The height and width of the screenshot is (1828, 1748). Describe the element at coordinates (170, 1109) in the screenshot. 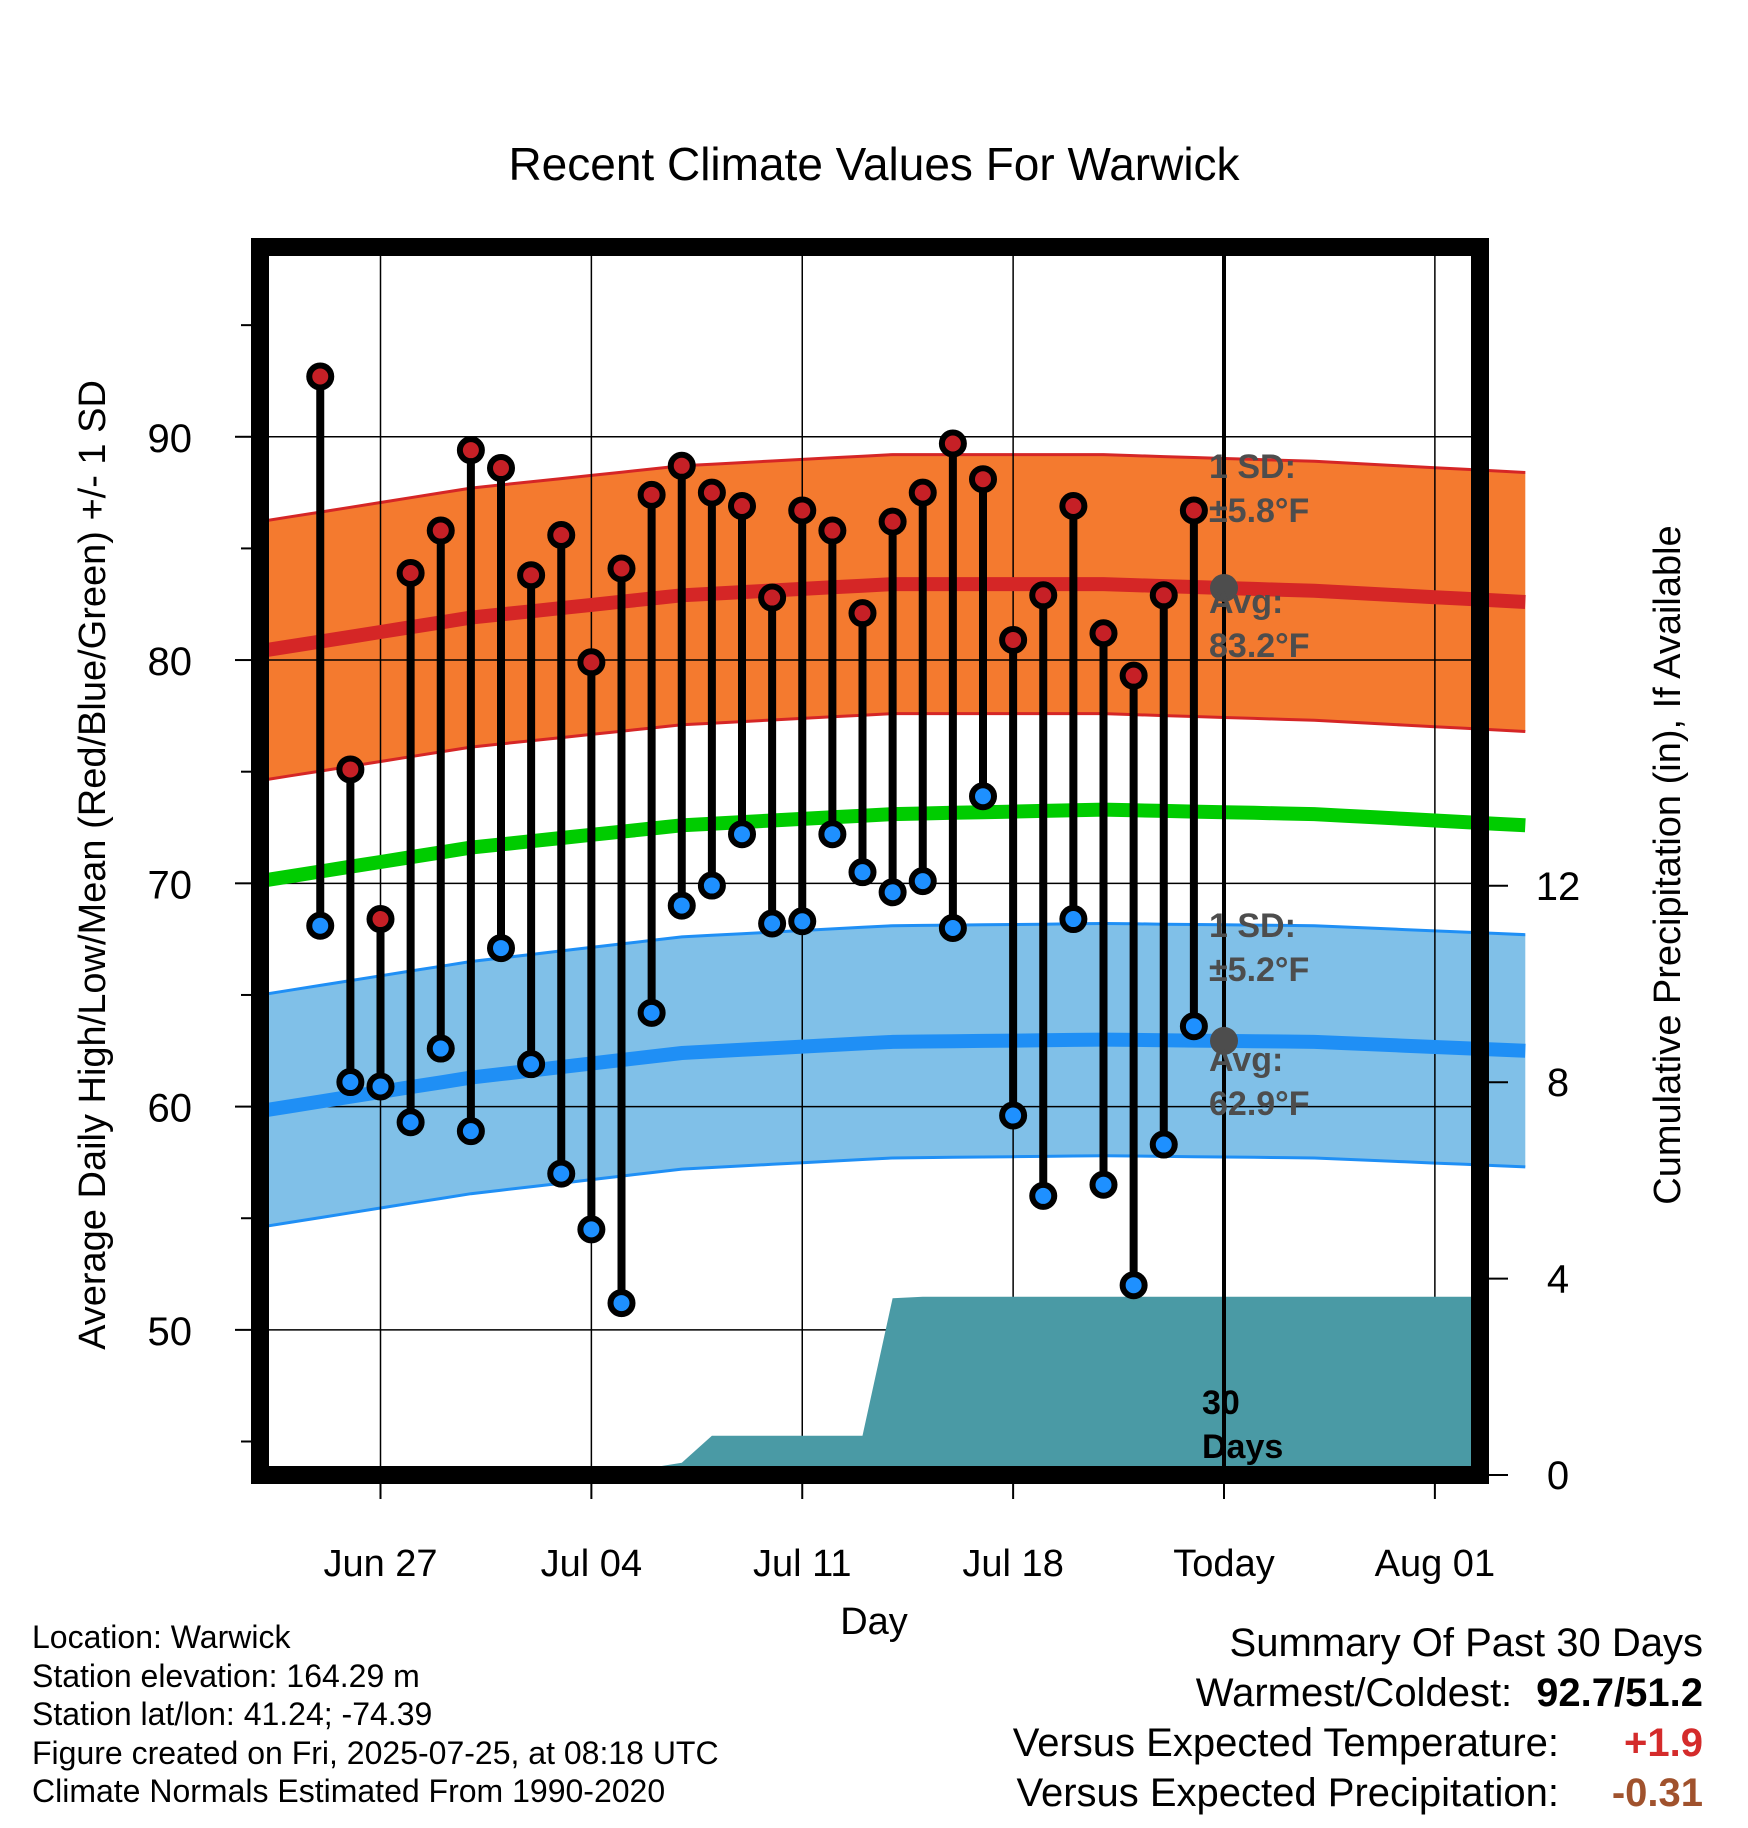

I see `y-tick-label: 60` at that location.